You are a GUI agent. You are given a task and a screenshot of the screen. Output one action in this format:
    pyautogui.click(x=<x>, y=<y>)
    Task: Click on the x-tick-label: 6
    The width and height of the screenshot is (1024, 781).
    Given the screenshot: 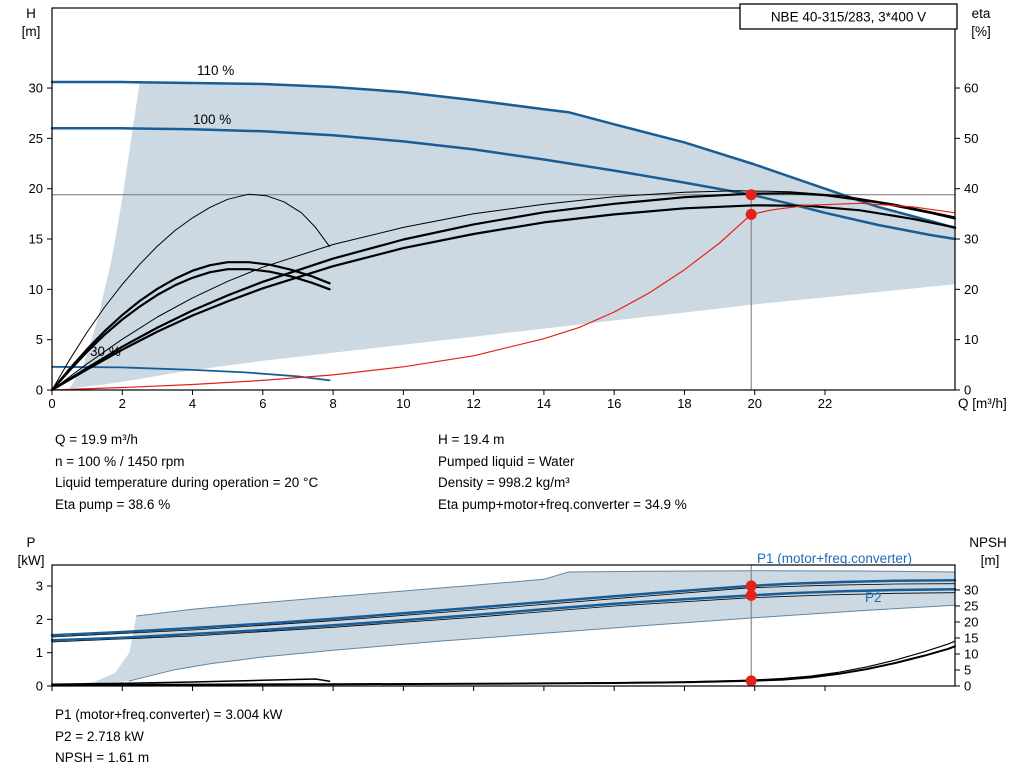 What is the action you would take?
    pyautogui.click(x=262, y=403)
    